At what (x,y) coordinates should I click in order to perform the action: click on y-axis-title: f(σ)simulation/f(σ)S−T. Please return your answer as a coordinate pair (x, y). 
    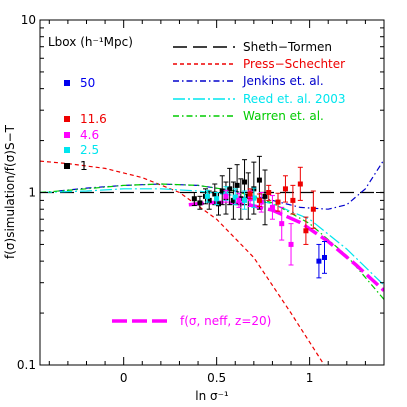
    Looking at the image, I should click on (10, 191).